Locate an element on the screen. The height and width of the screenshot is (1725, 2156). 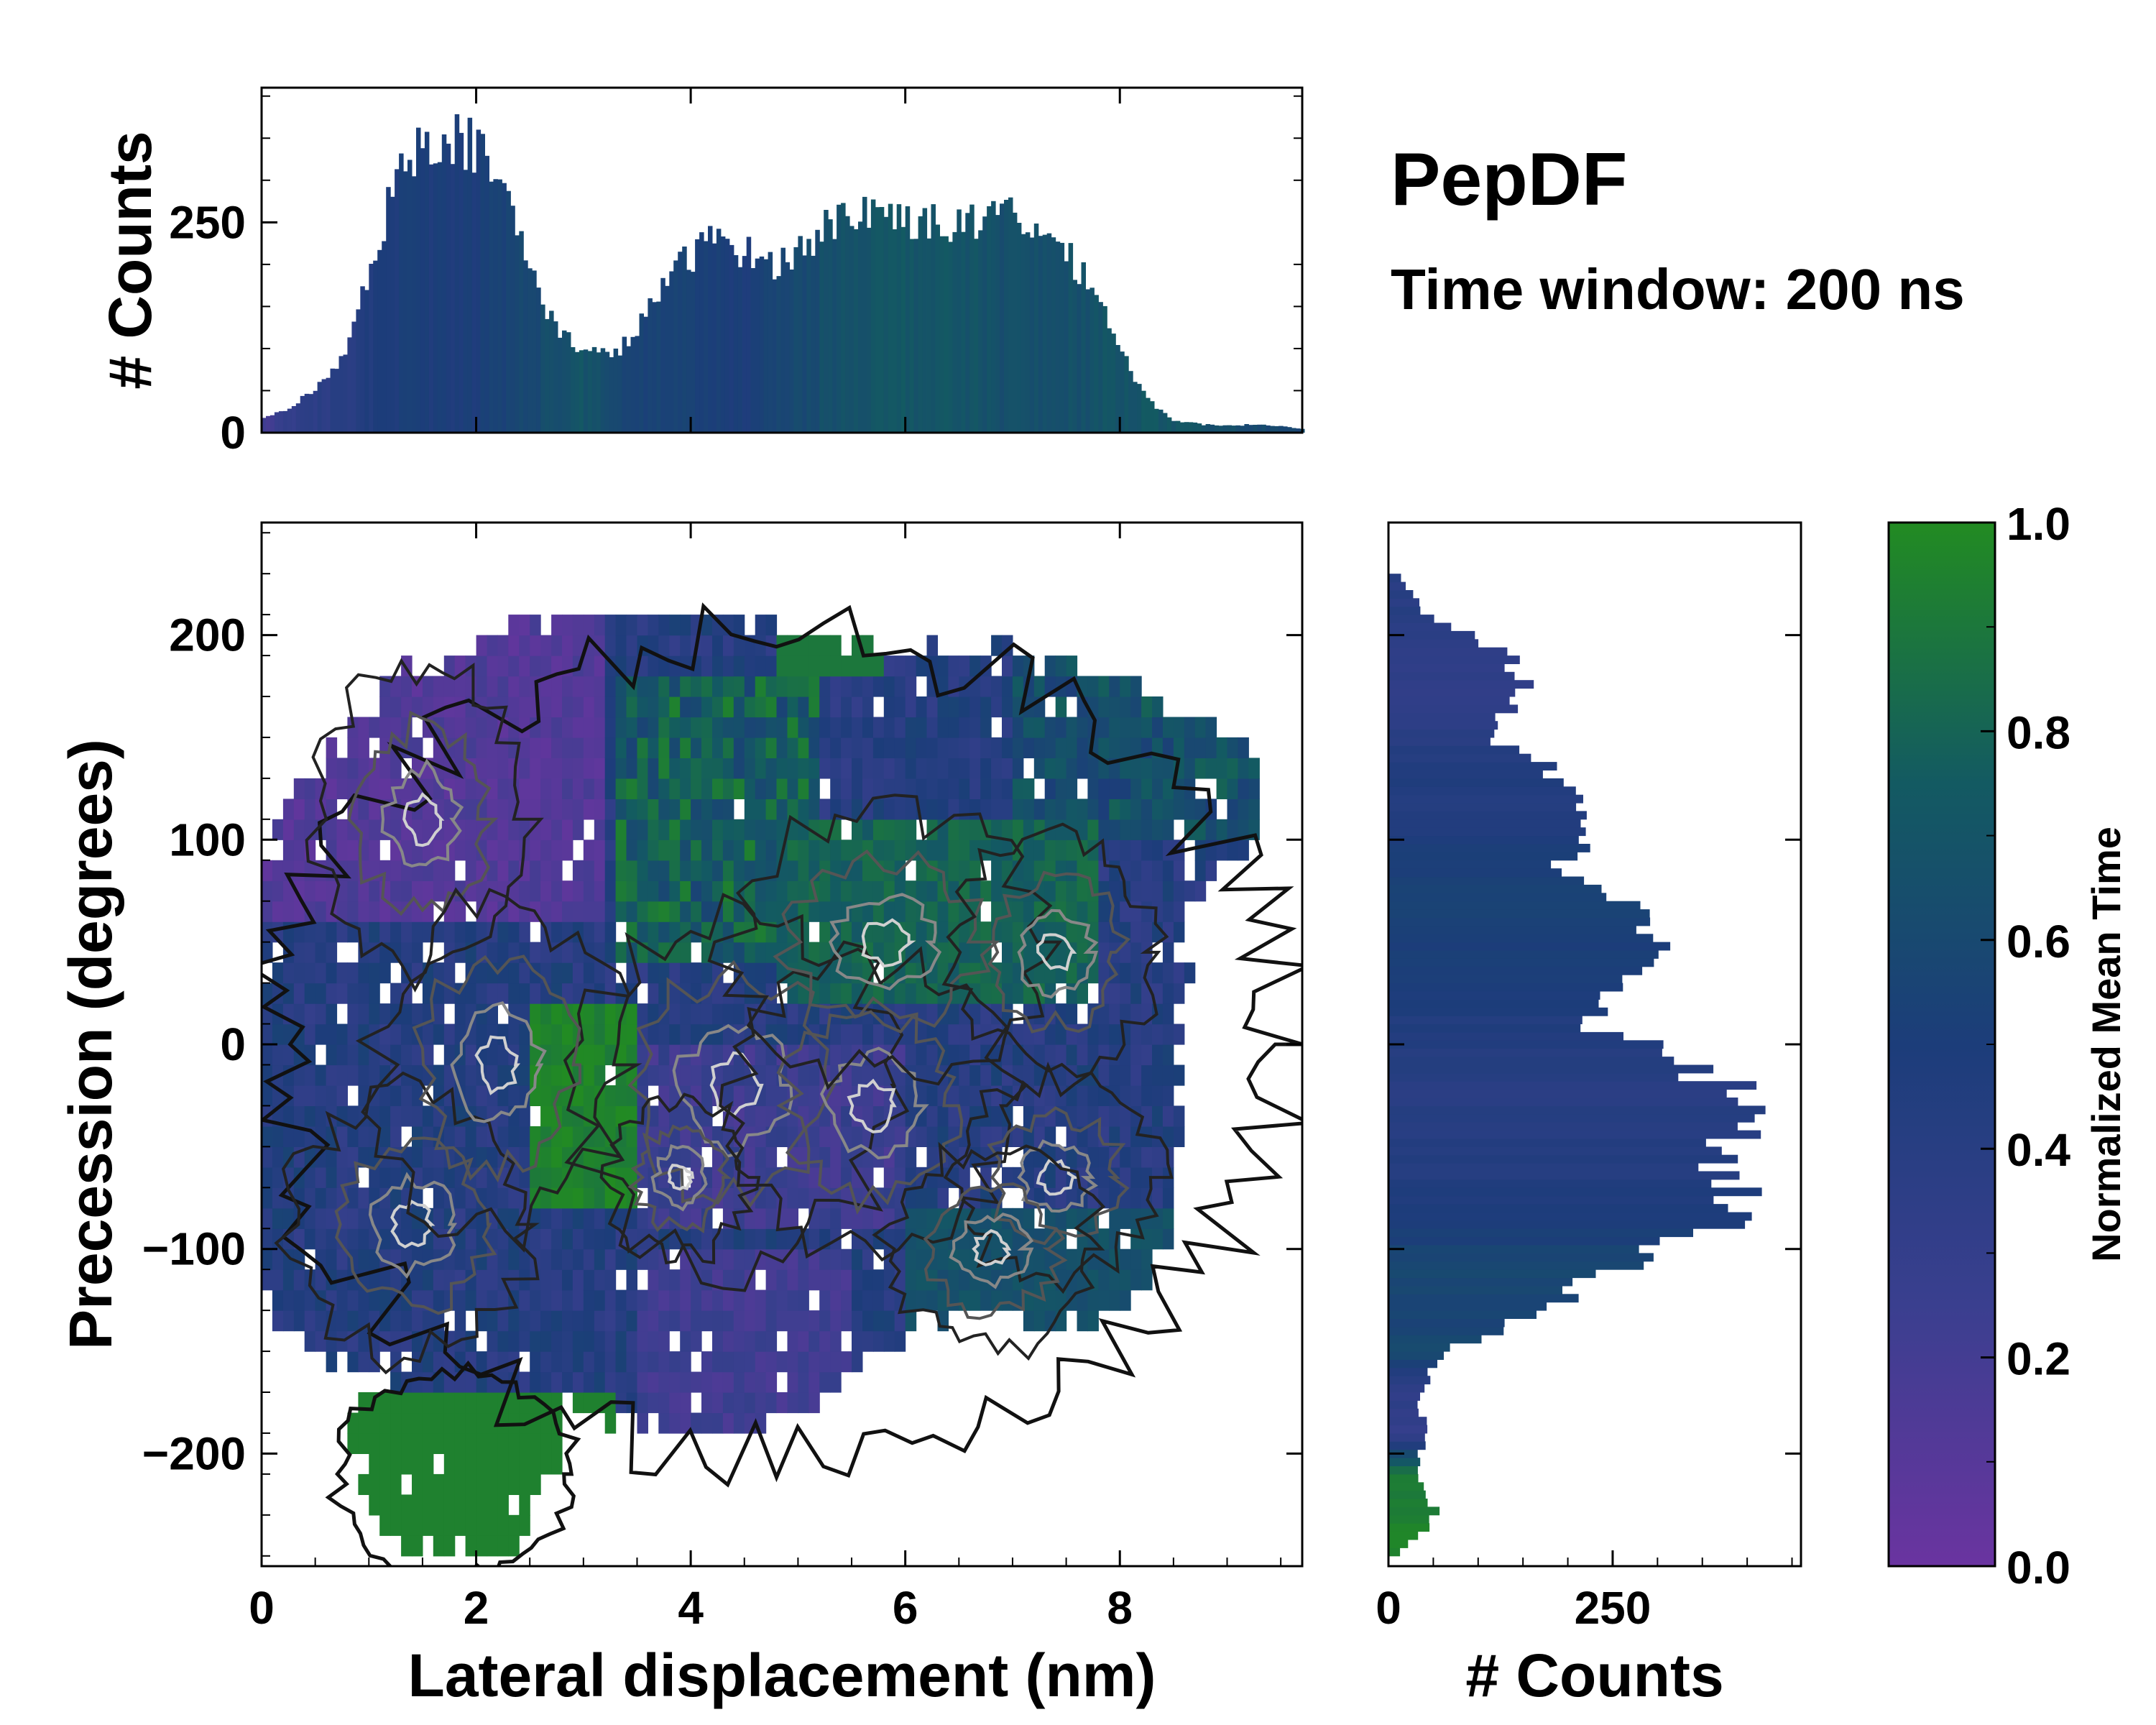
main-xtick-label: 8 is located at coordinates (1120, 1608).